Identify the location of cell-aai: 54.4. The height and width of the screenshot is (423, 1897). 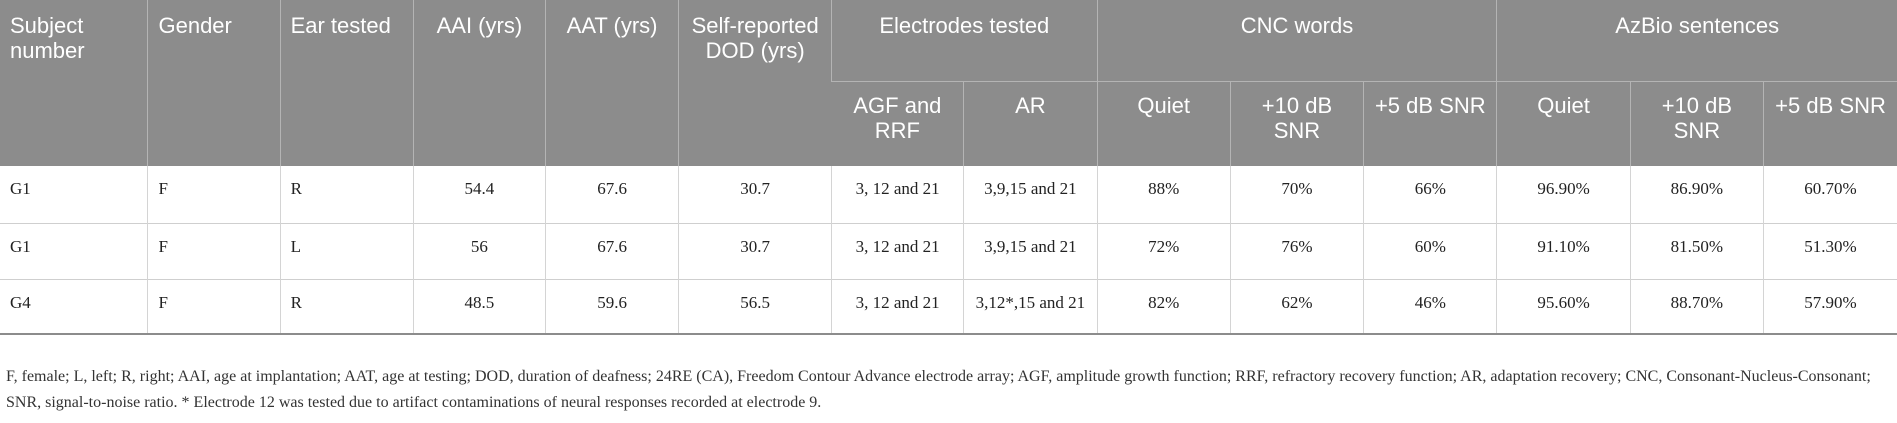
(479, 194).